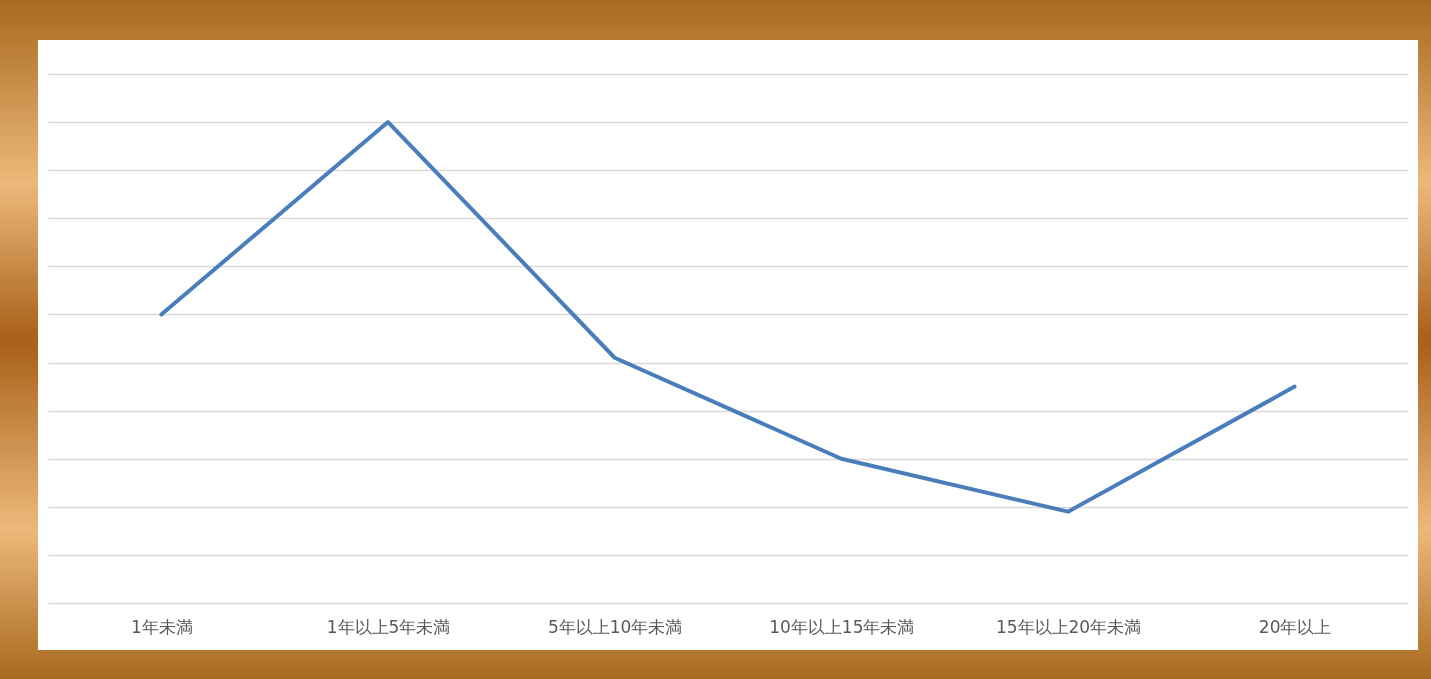 This screenshot has width=1431, height=679. What do you see at coordinates (388, 626) in the screenshot?
I see `x-tick-label: 1年以上5年未満` at bounding box center [388, 626].